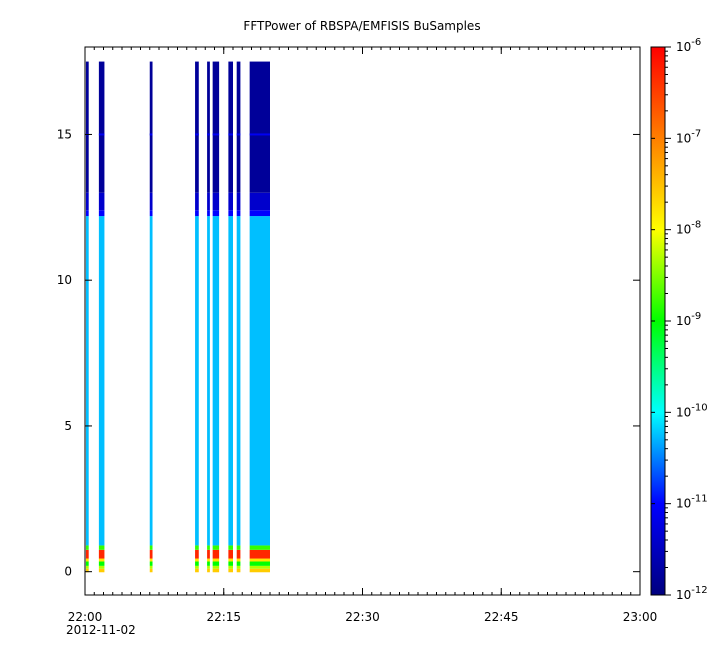  What do you see at coordinates (362, 617) in the screenshot?
I see `x-tick-label: 22:30` at bounding box center [362, 617].